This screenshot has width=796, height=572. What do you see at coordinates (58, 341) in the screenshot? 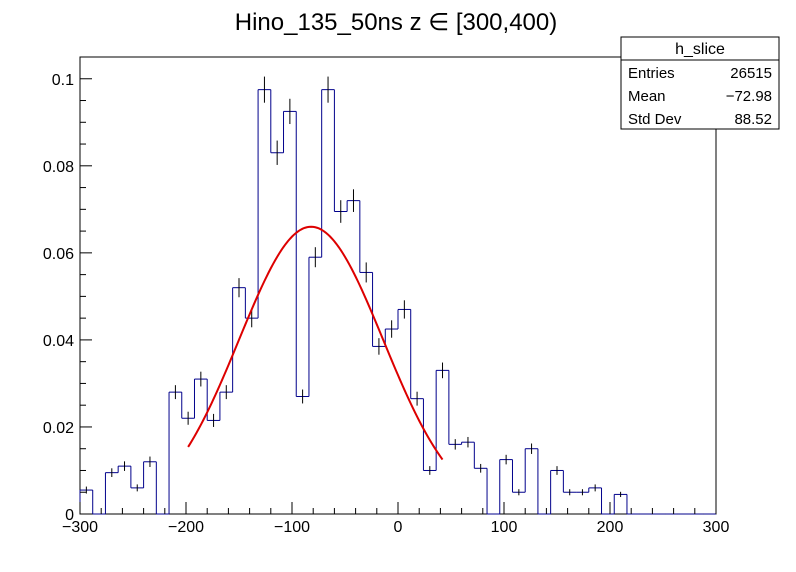
I see `y-tick-label: 0.04` at bounding box center [58, 341].